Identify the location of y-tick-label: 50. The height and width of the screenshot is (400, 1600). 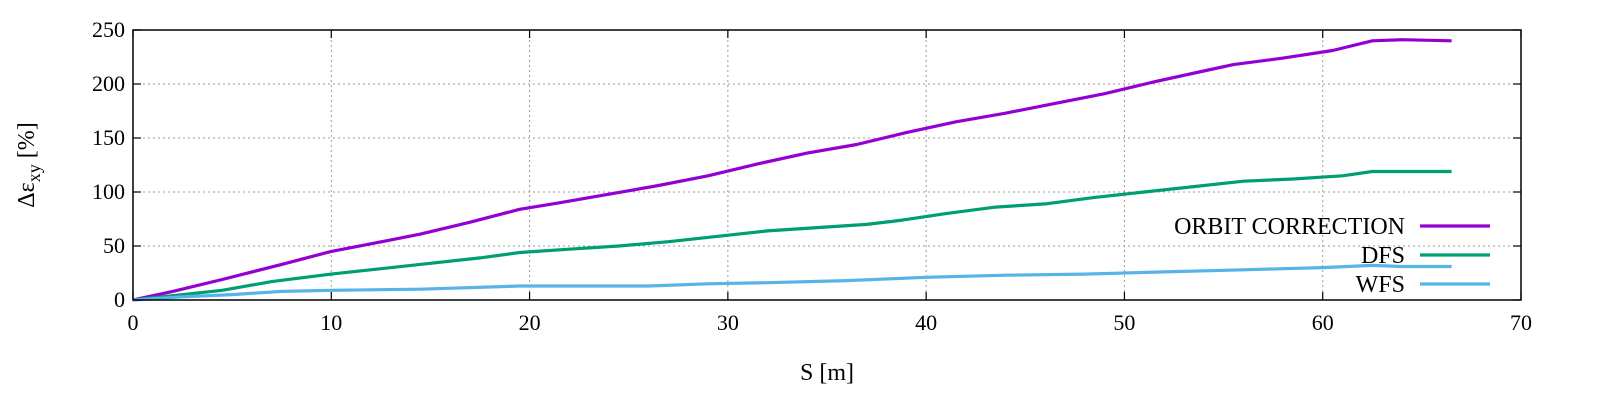
(114, 245).